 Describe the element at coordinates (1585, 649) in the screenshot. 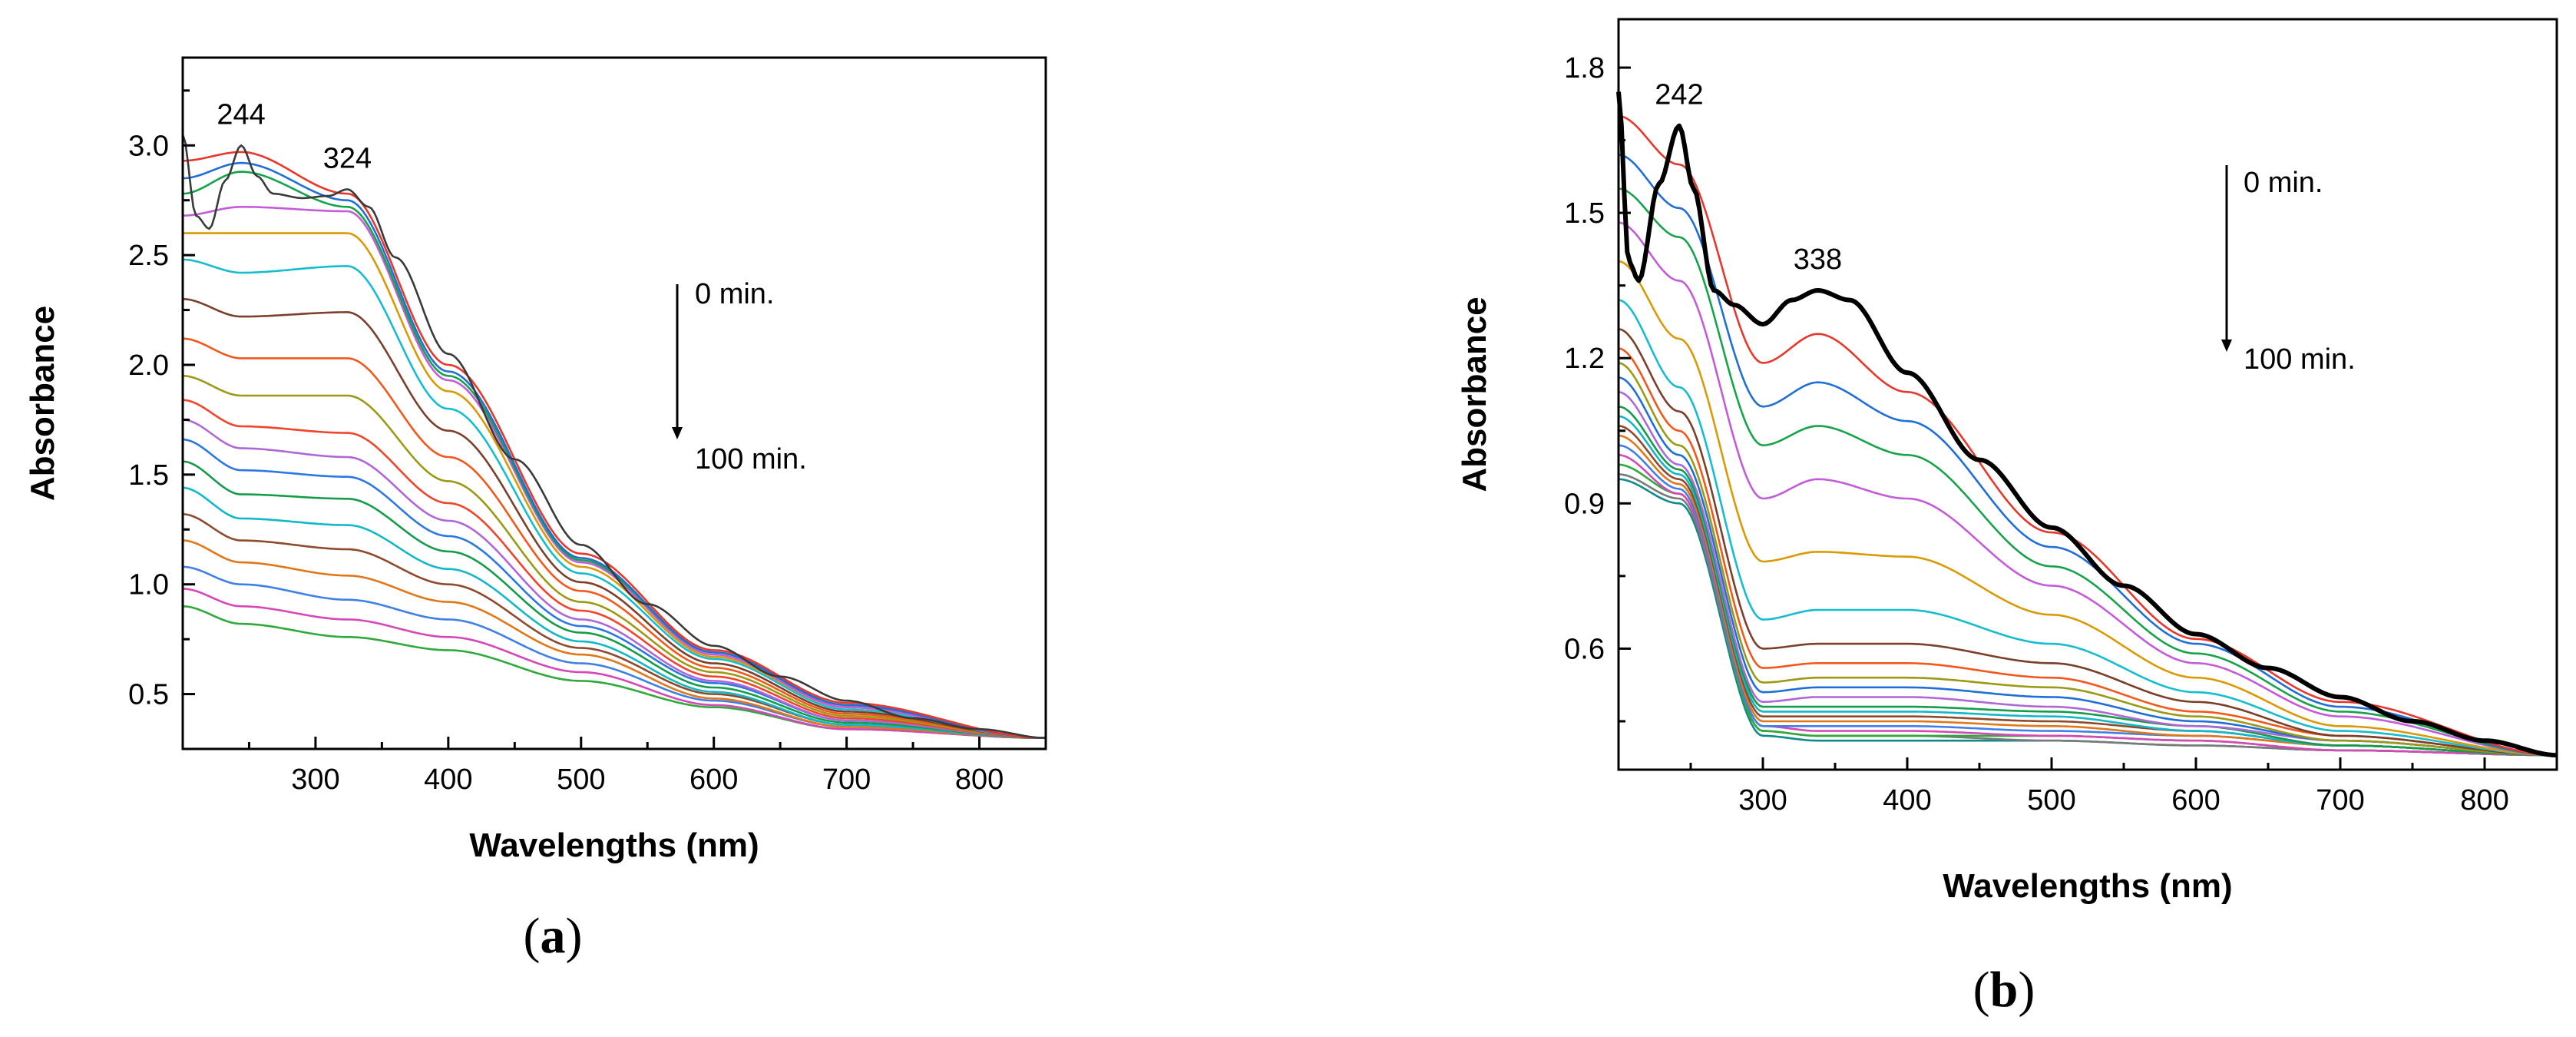

I see `y-tick-label: 0.6` at that location.